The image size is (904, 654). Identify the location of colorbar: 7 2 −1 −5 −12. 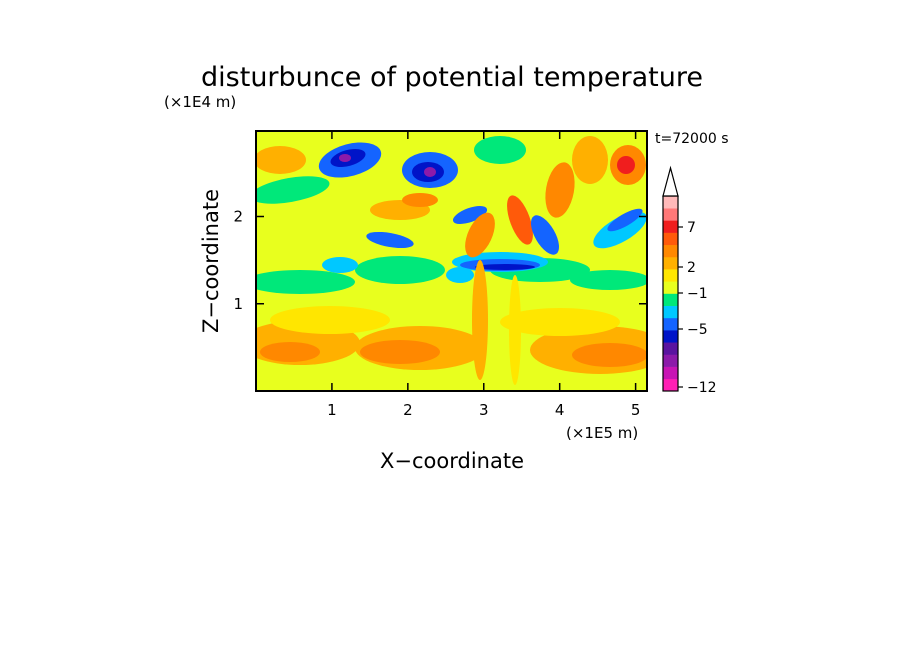
(689, 280).